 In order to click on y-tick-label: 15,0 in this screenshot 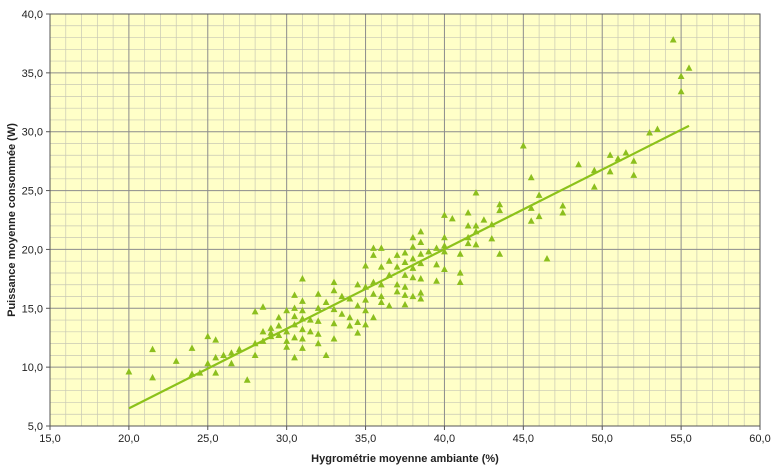, I will do `click(32, 309)`.